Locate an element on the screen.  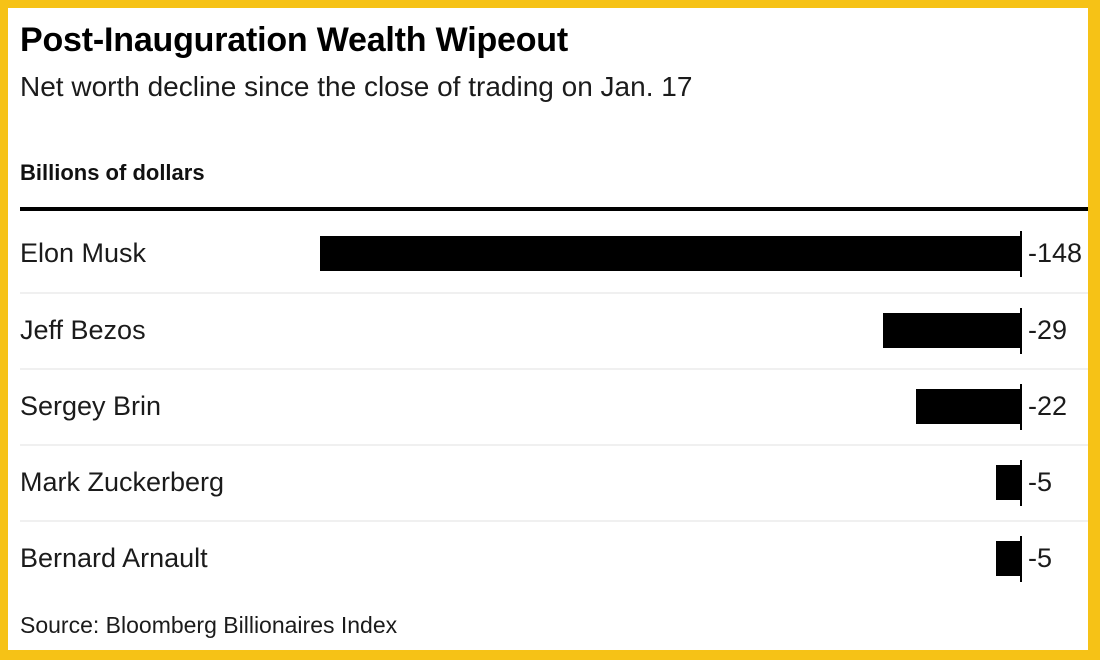
chart-title: Post-Inauguration Wealth Wipeout is located at coordinates (294, 40).